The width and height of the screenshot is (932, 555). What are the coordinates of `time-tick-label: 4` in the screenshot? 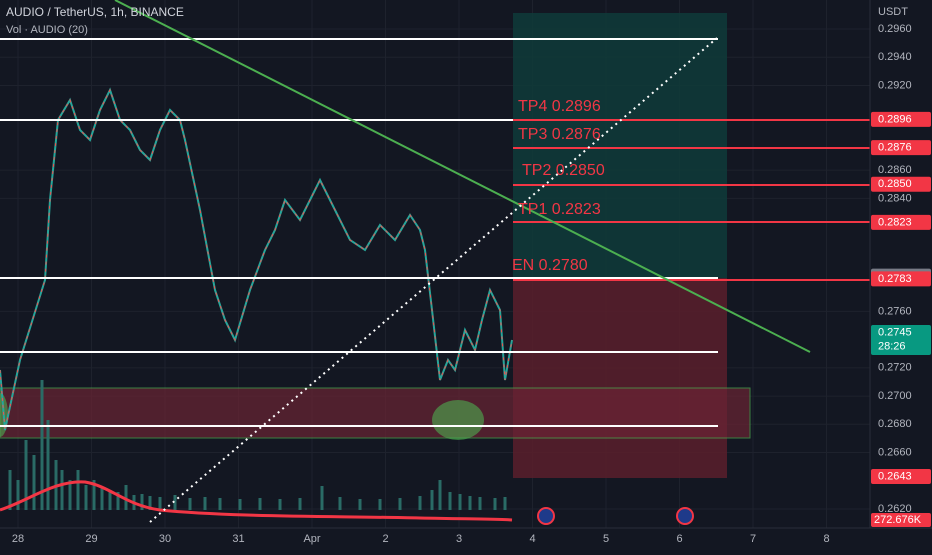 It's located at (532, 539).